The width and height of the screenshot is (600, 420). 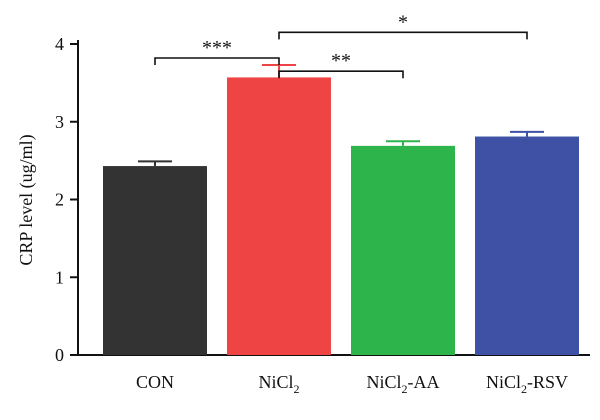 I want to click on x-tick-label: NiCl2, so click(x=278, y=384).